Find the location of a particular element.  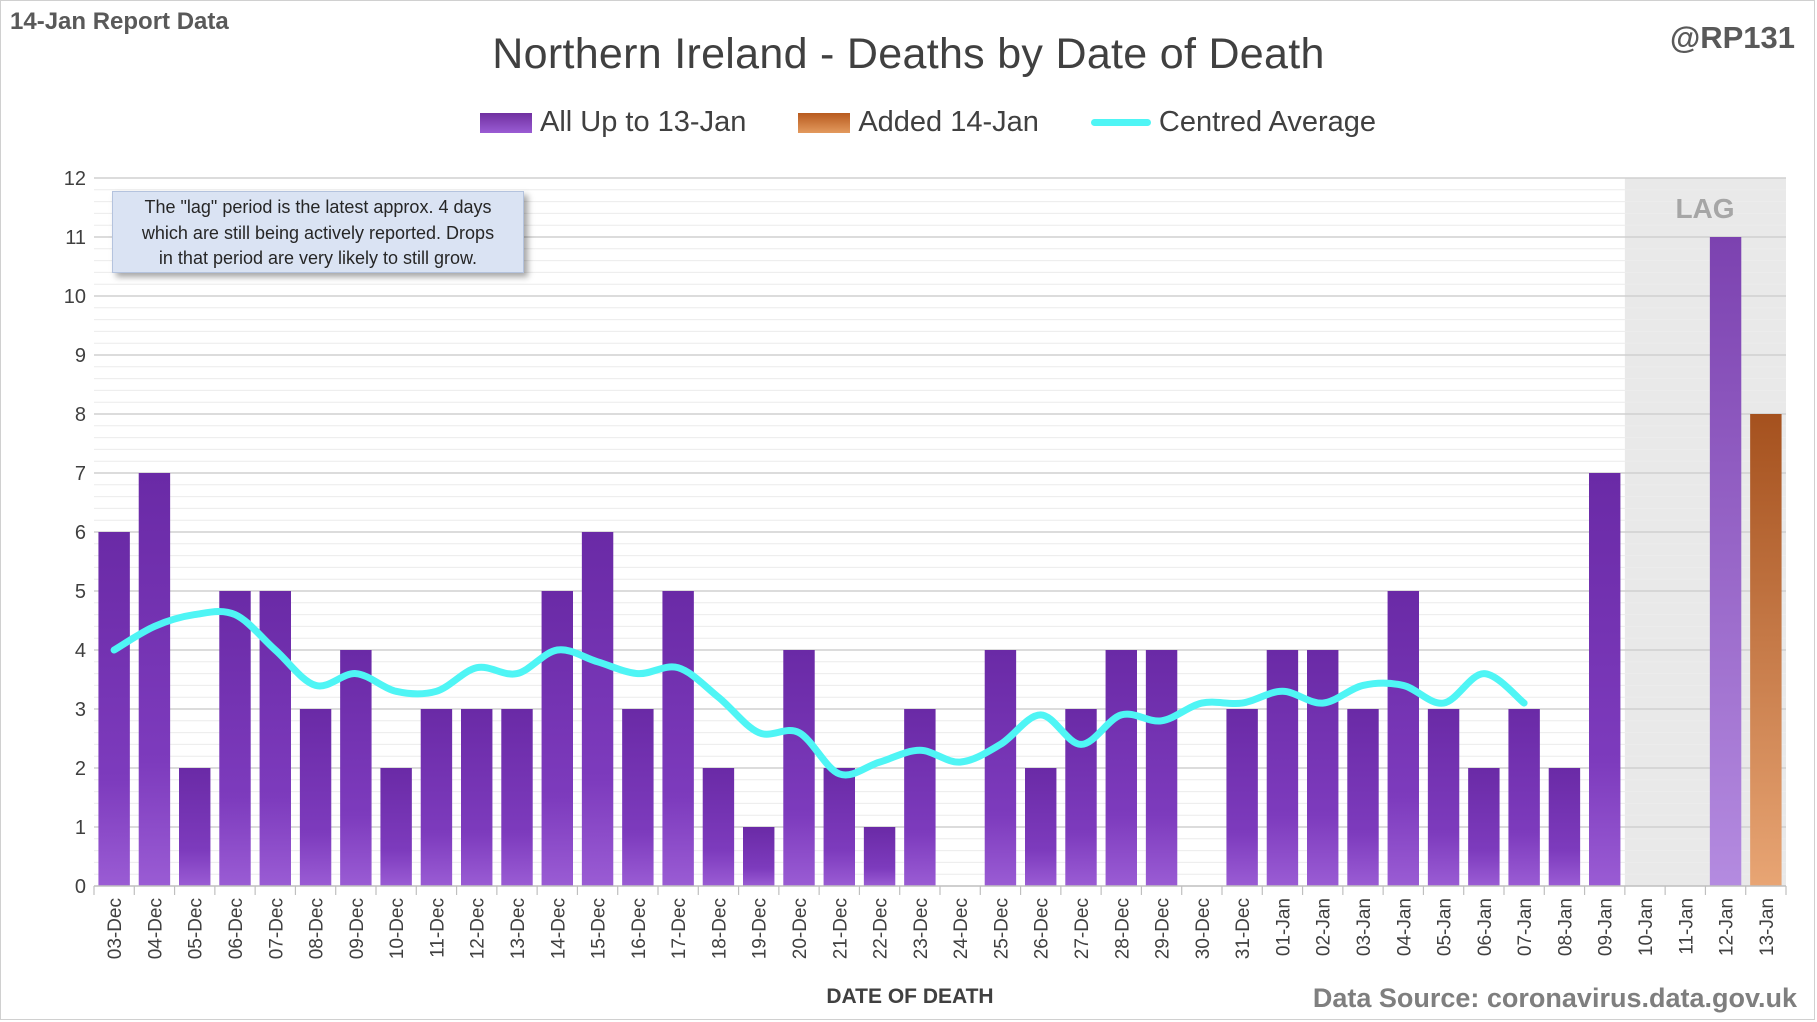

y-tick-label: 6 is located at coordinates (80, 533).